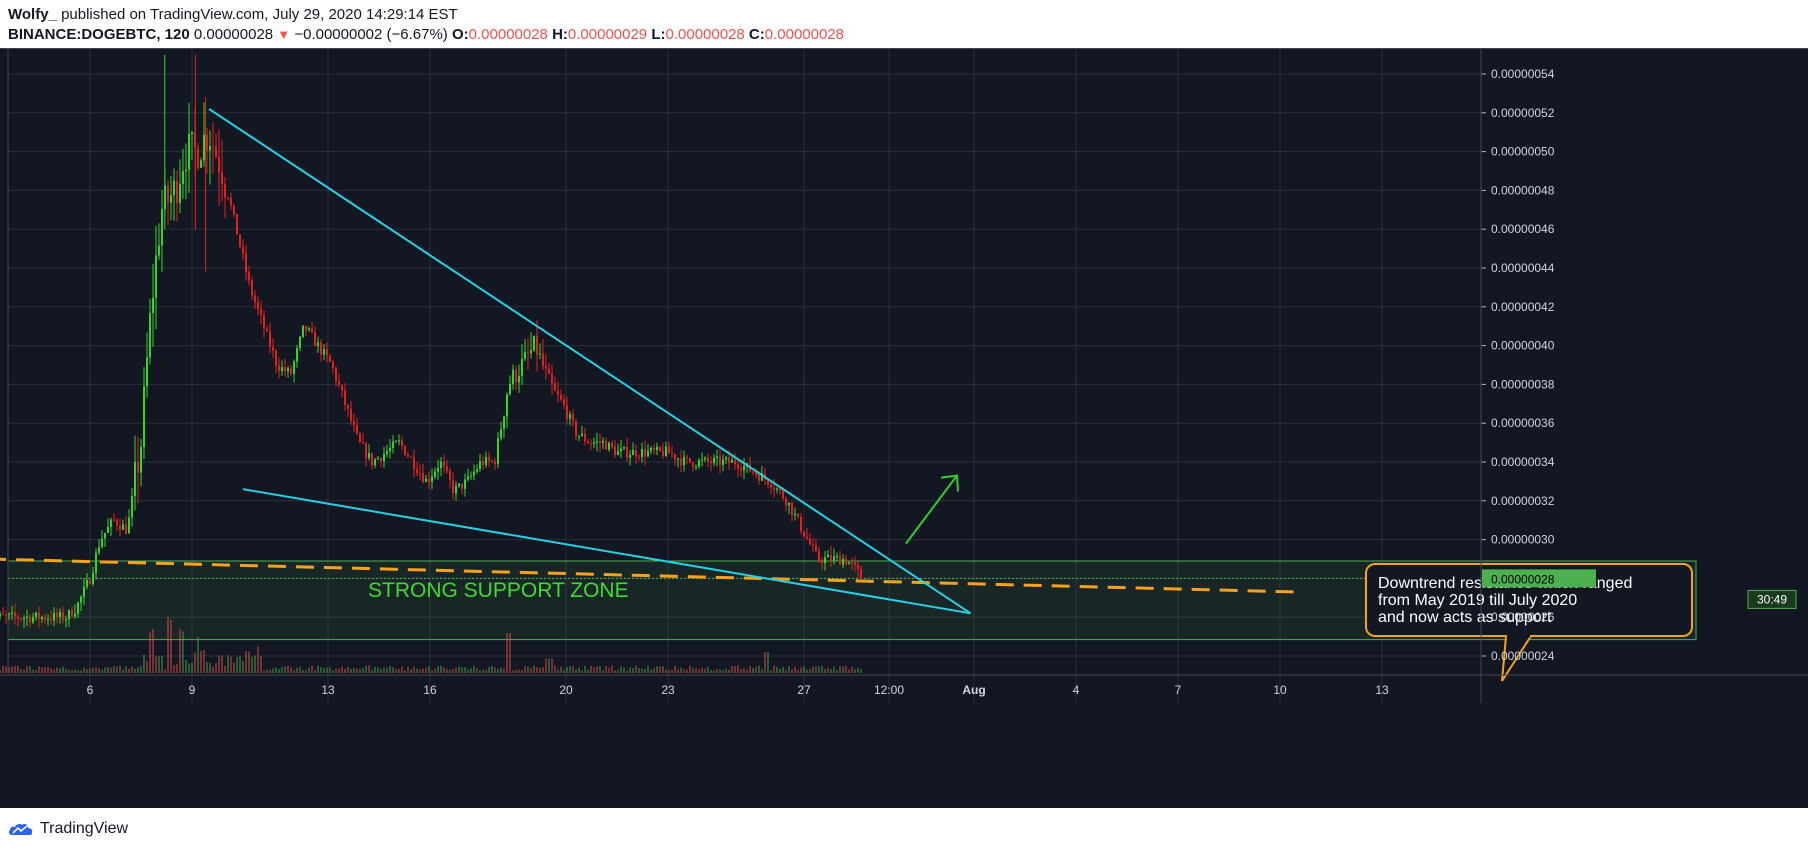 The height and width of the screenshot is (854, 1808). I want to click on time-tick-label: 4, so click(1076, 690).